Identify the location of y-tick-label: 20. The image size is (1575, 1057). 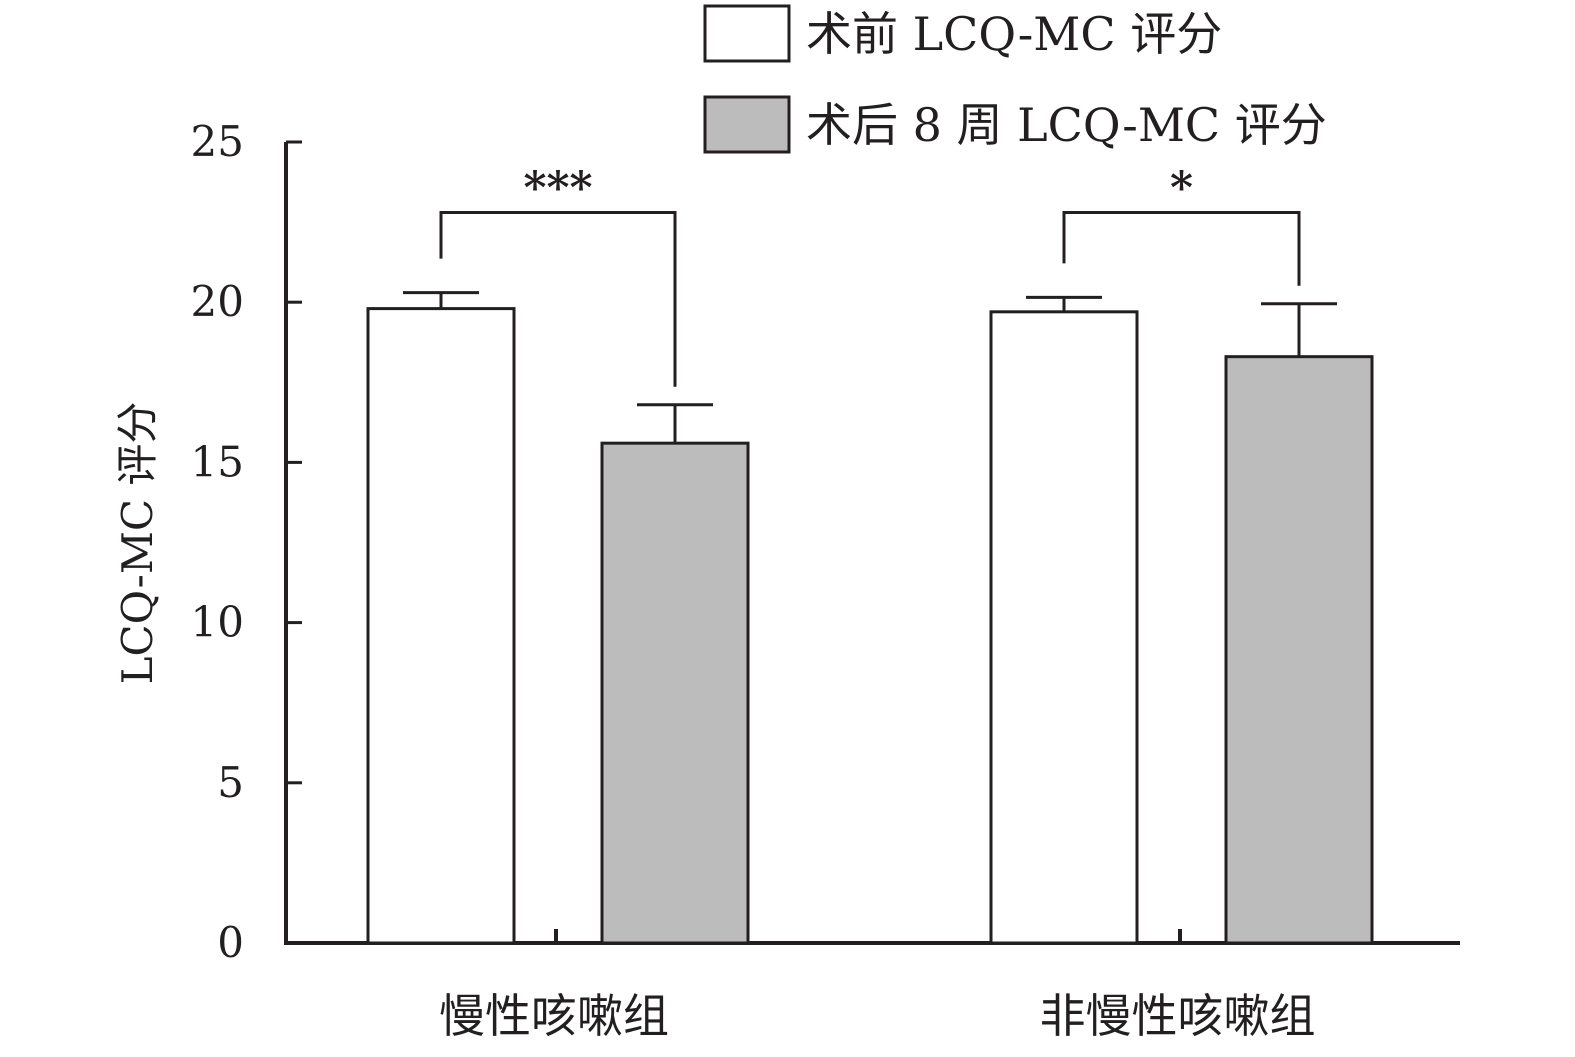
(217, 301).